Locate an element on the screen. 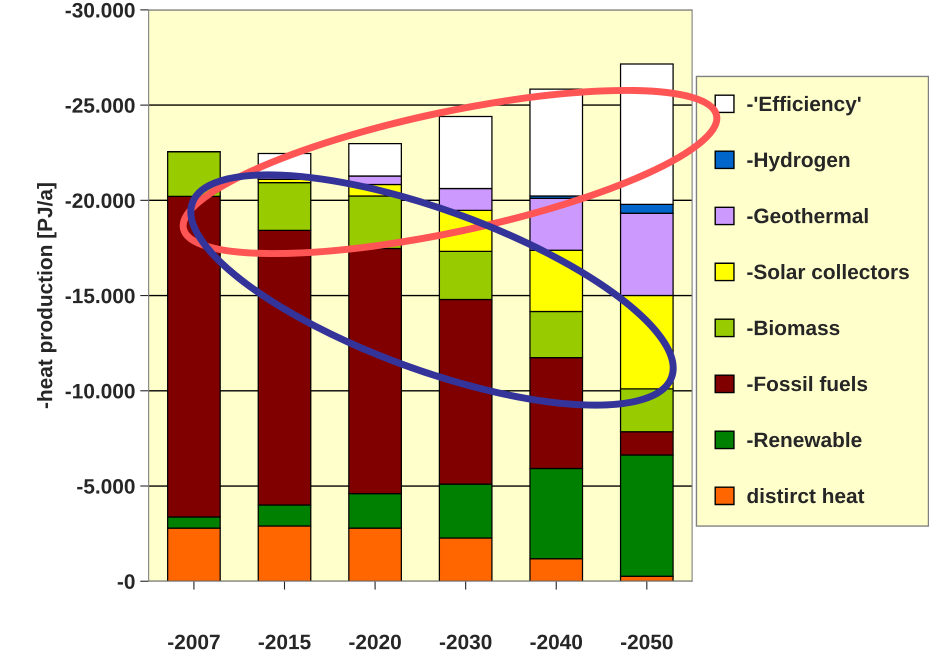 This screenshot has width=929, height=659. legend-label: -Geothermal is located at coordinates (807, 216).